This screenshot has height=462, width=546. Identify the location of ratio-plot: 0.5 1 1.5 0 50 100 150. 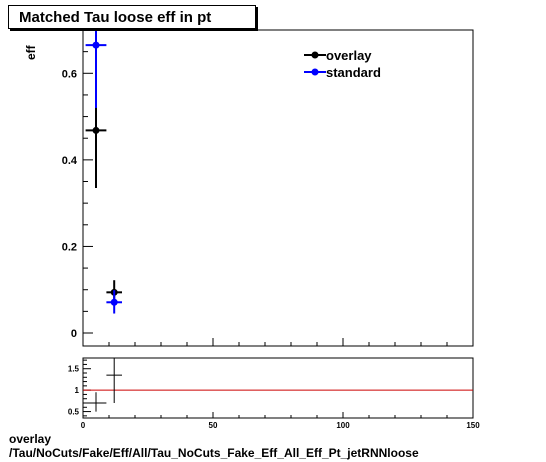
(274, 393).